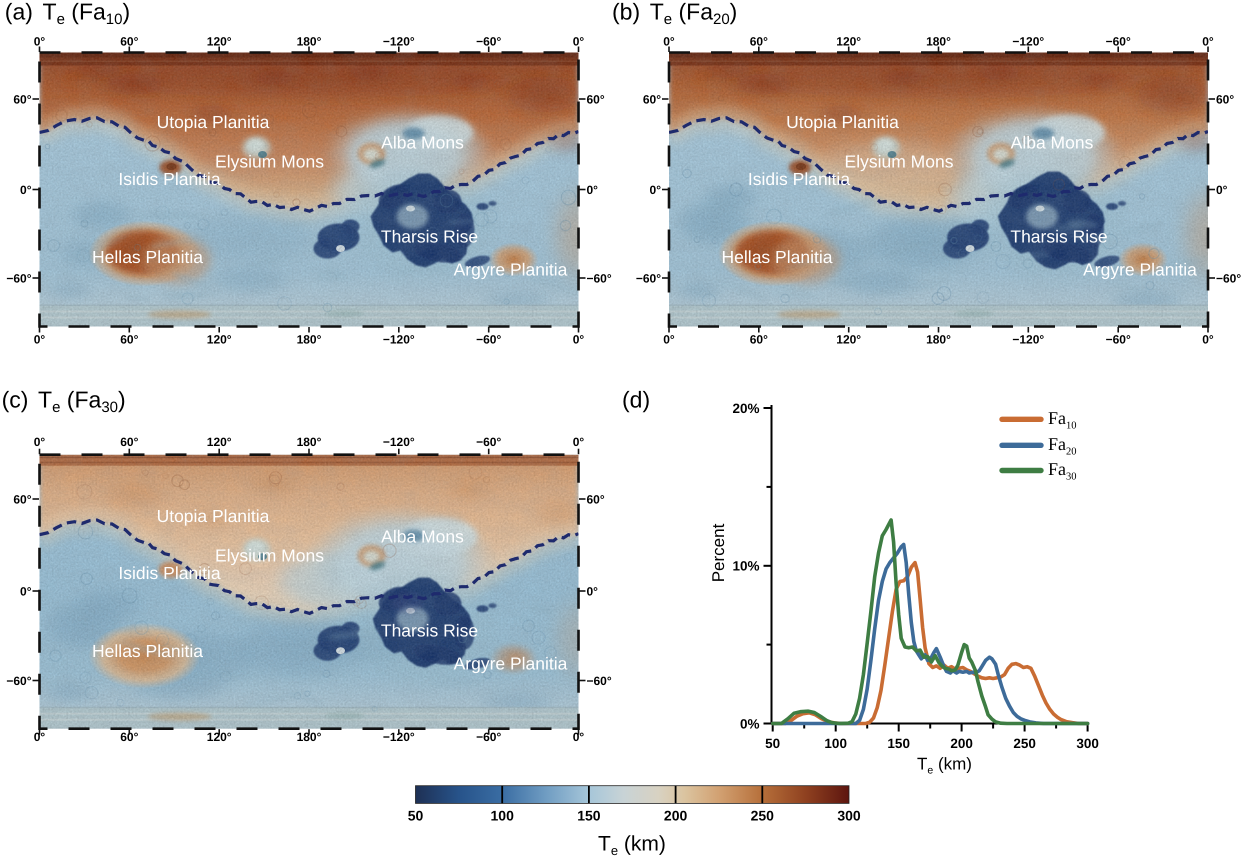 The image size is (1245, 861). Describe the element at coordinates (745, 566) in the screenshot. I see `svg-text: 10%` at that location.